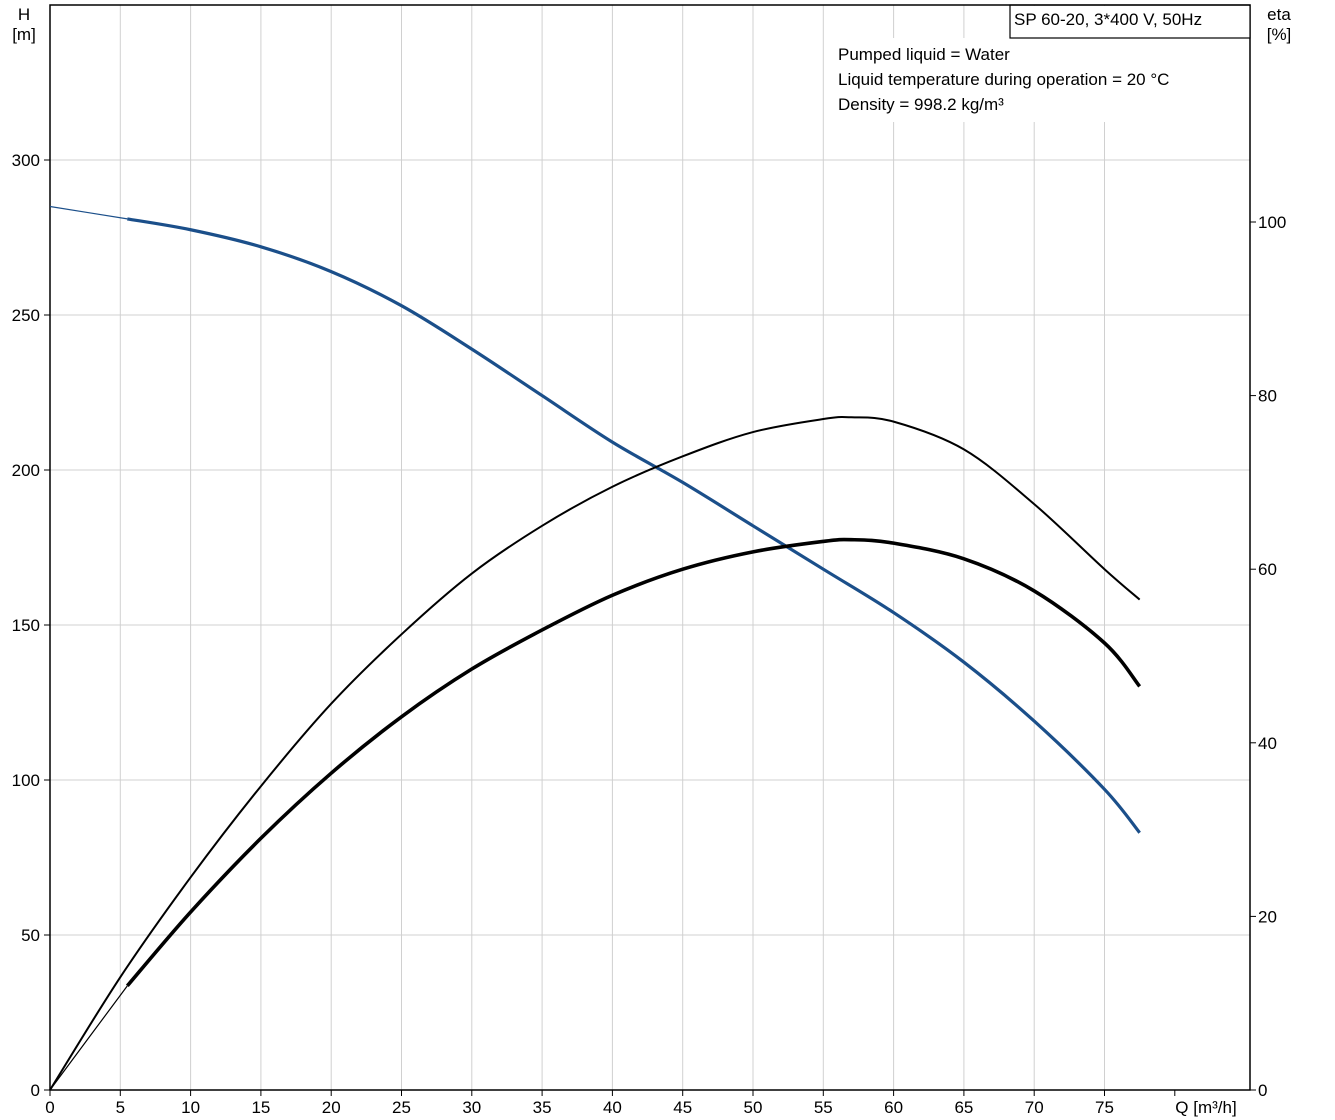 Image resolution: width=1335 pixels, height=1120 pixels. What do you see at coordinates (1272, 222) in the screenshot?
I see `y-right-tick-label: 100` at bounding box center [1272, 222].